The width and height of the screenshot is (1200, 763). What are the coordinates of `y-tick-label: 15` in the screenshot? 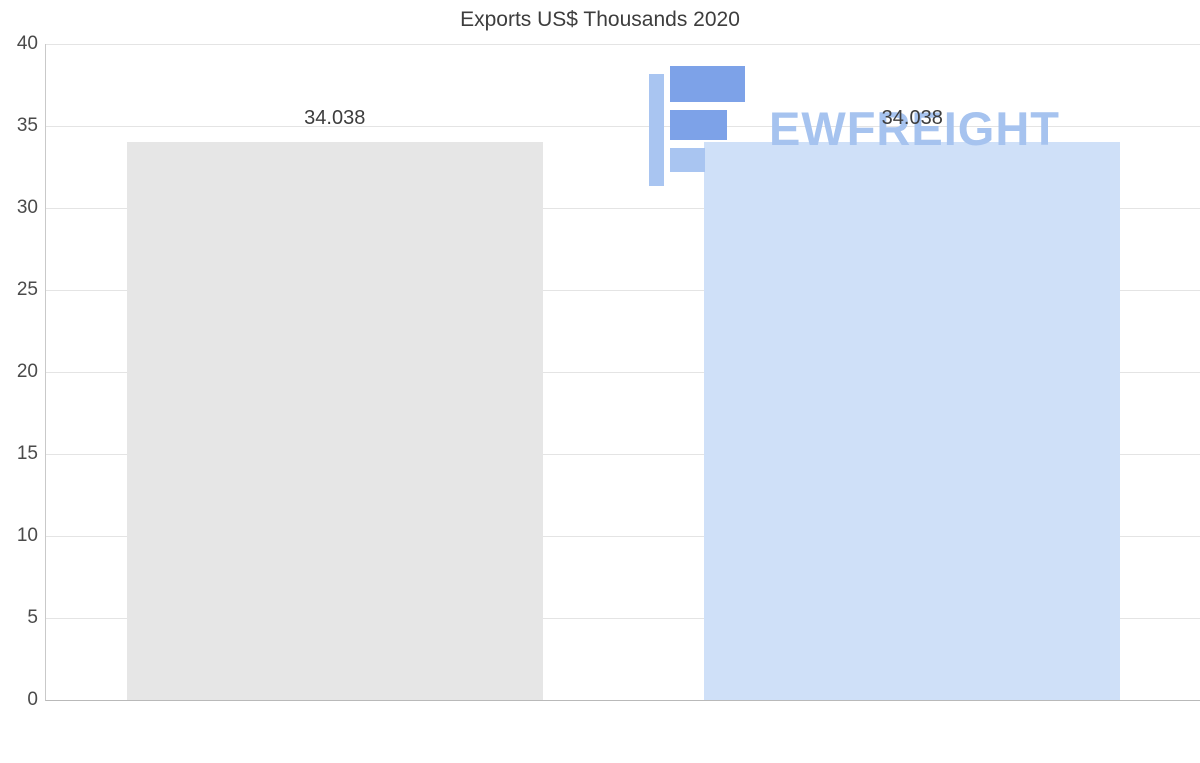 It's located at (27, 453).